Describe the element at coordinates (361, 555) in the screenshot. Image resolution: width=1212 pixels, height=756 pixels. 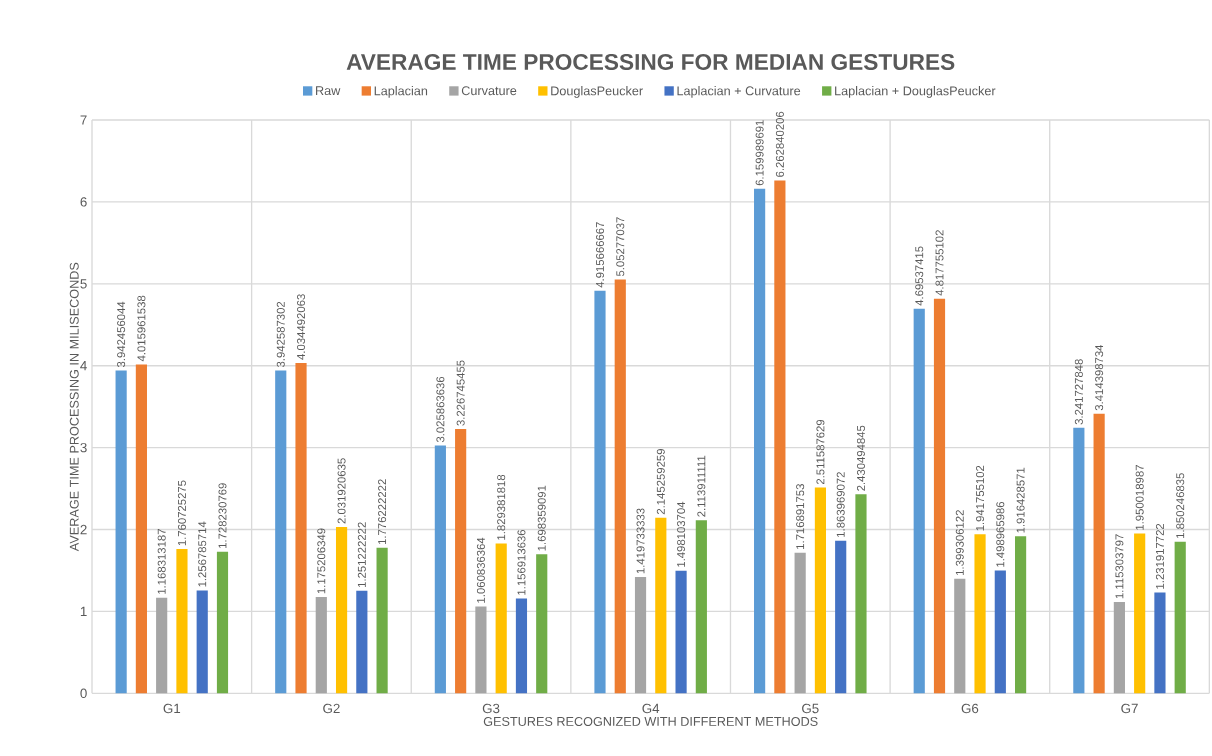
I see `data-label: 1.251222222` at that location.